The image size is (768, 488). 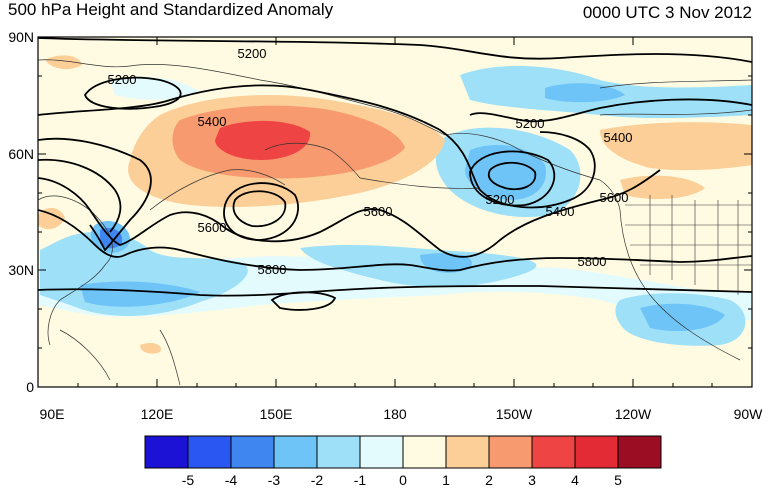 I want to click on pos-anomaly-west-edge, so click(x=51, y=218).